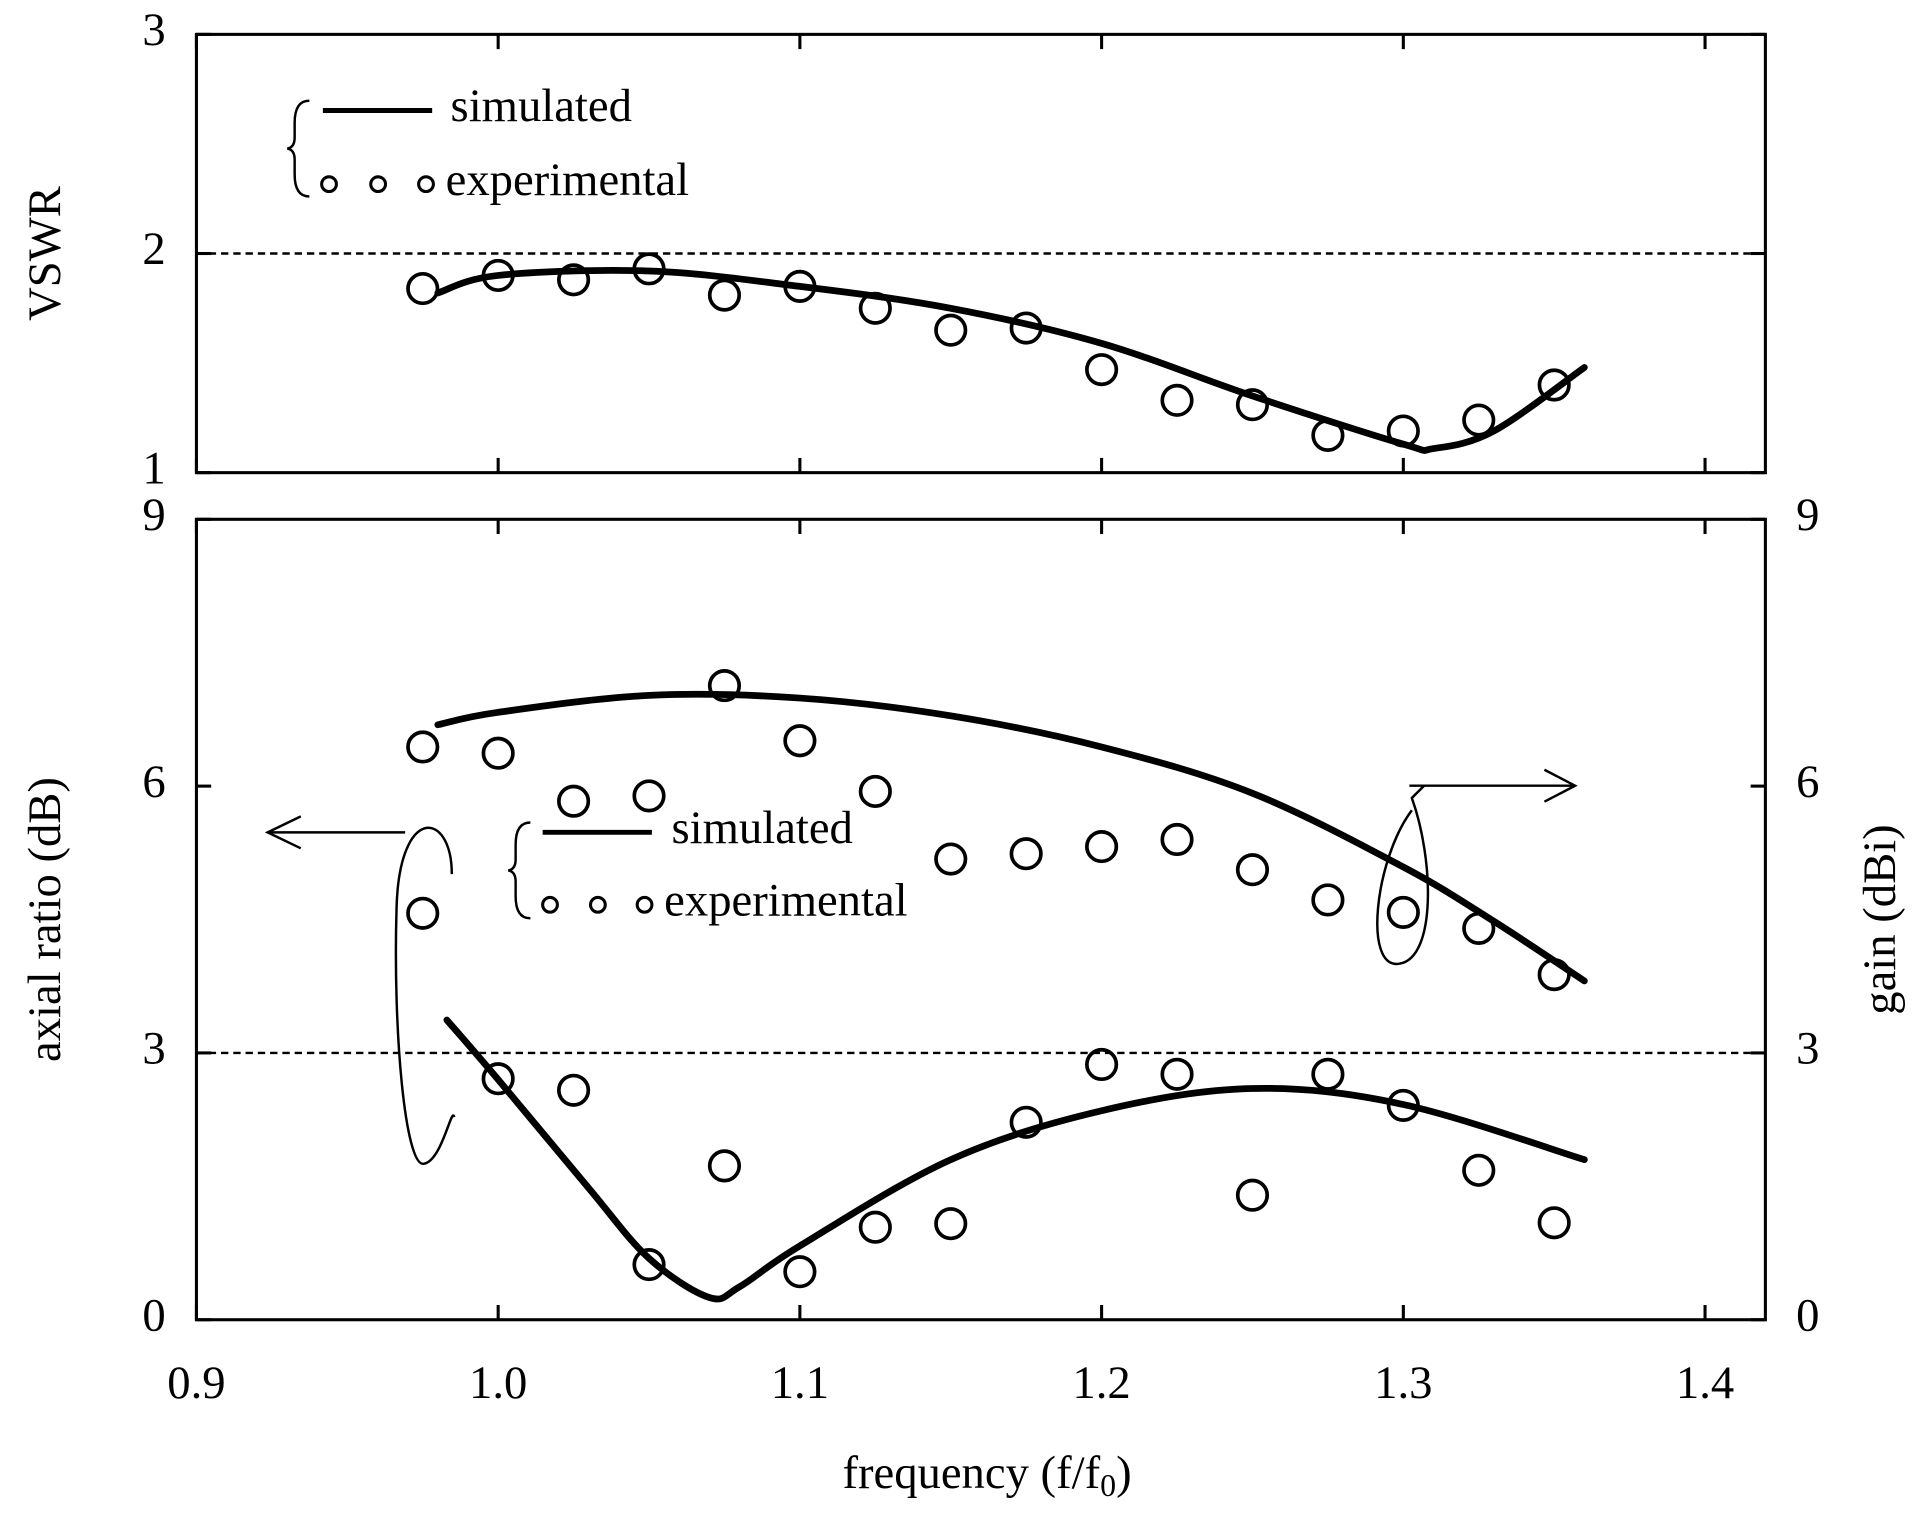  Describe the element at coordinates (1807, 782) in the screenshot. I see `y2-tick-label: 6` at that location.